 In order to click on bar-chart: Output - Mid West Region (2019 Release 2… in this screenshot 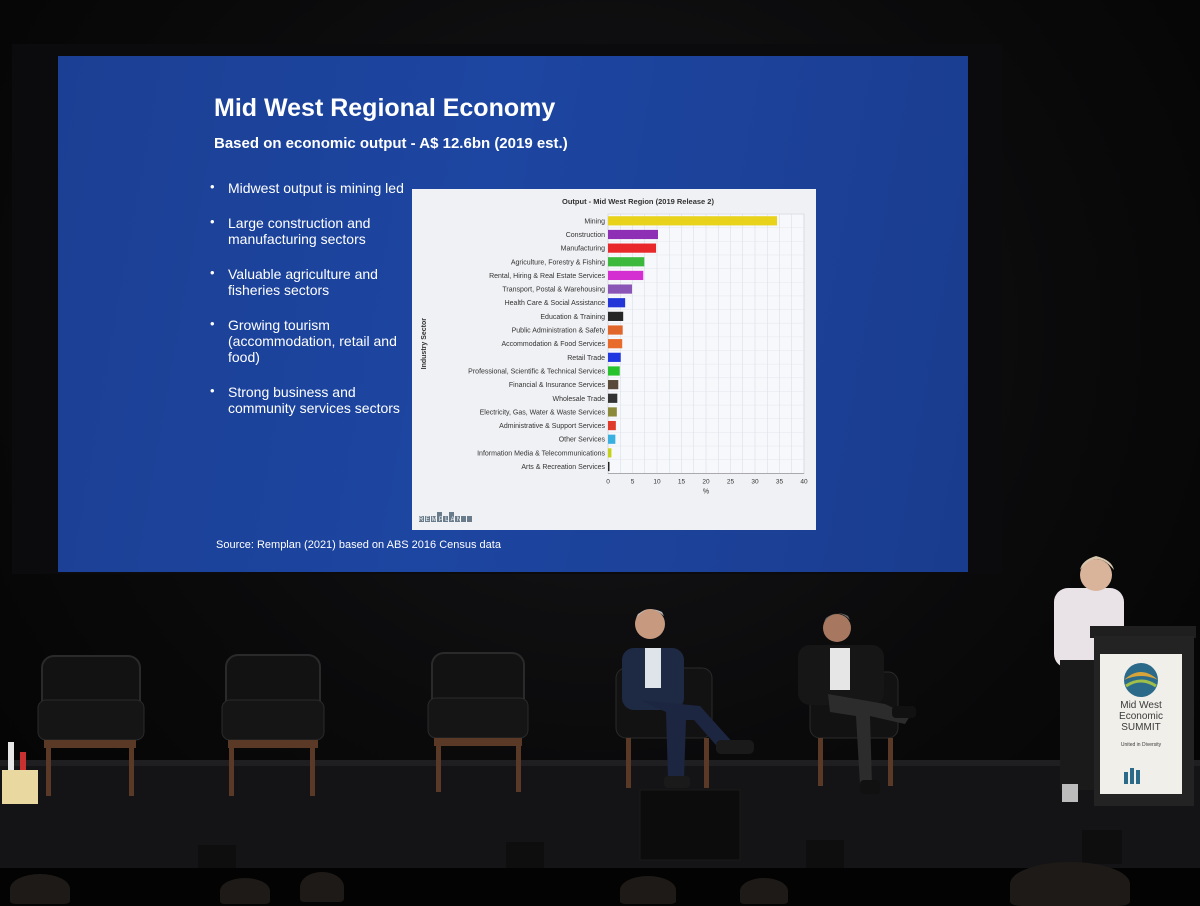, I will do `click(614, 346)`.